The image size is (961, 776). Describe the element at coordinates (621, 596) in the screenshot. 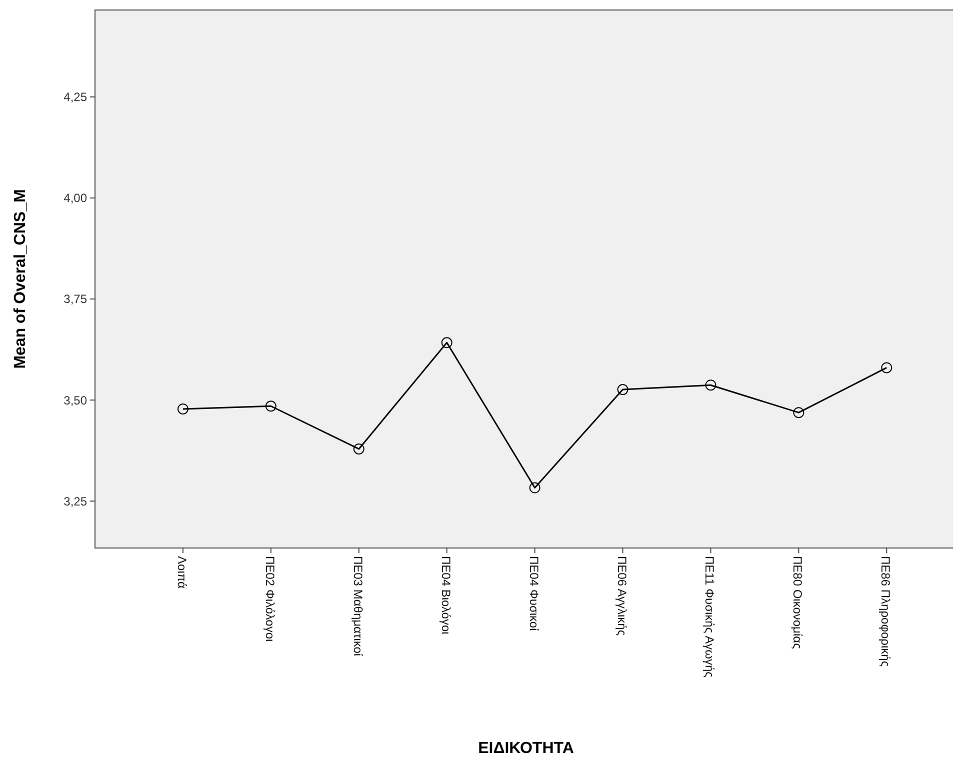

I see `x-tick-label: ΠΕ06 Αγγλικής` at that location.